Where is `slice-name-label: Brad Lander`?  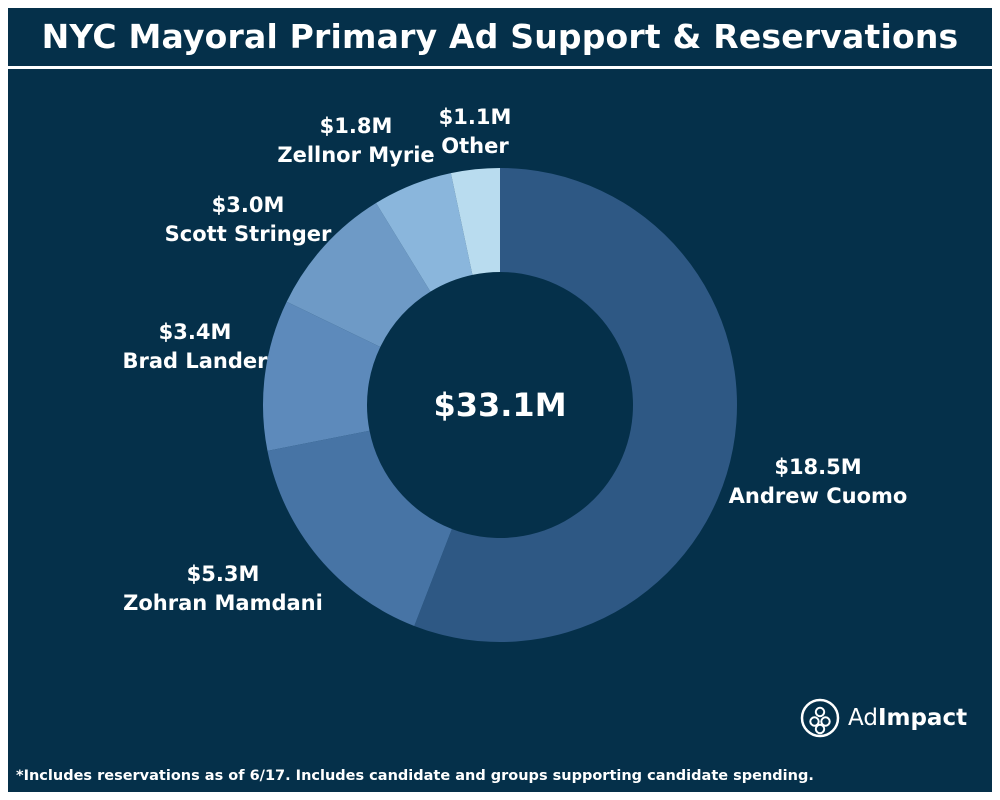
slice-name-label: Brad Lander is located at coordinates (195, 361).